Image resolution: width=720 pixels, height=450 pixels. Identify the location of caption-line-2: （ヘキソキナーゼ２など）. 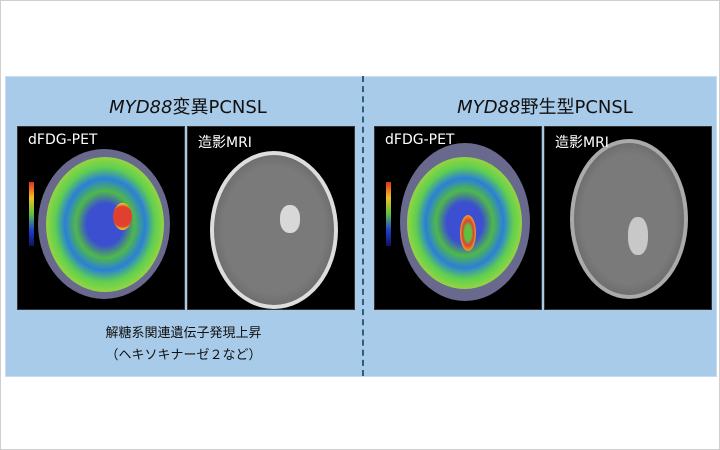
(183, 355).